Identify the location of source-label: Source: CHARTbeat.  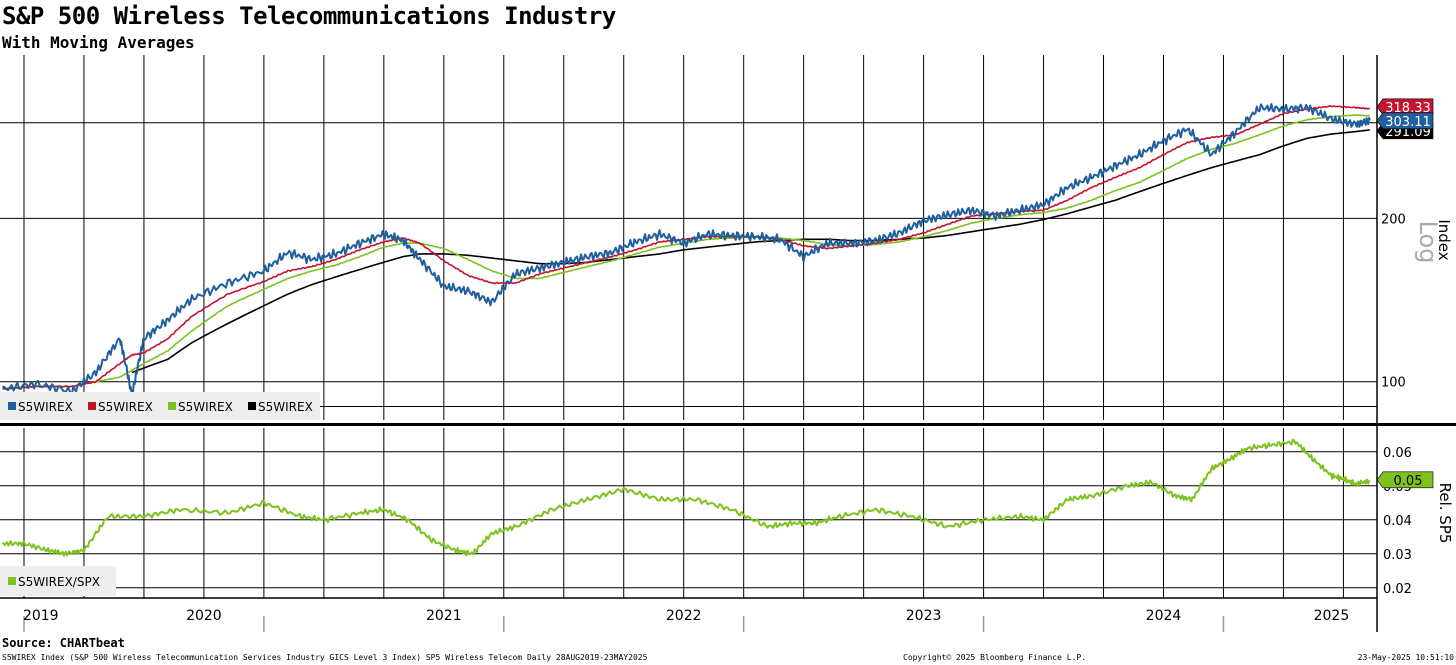
(63, 643).